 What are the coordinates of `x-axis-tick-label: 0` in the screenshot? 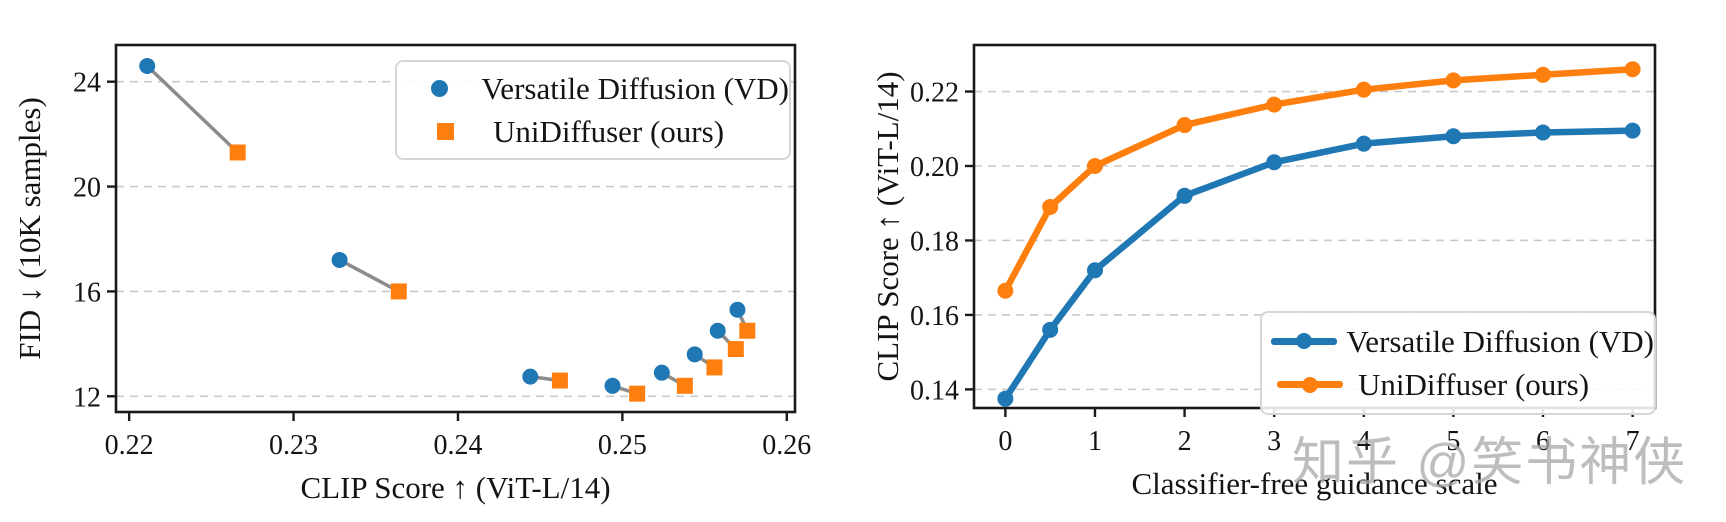 It's located at (1005, 441).